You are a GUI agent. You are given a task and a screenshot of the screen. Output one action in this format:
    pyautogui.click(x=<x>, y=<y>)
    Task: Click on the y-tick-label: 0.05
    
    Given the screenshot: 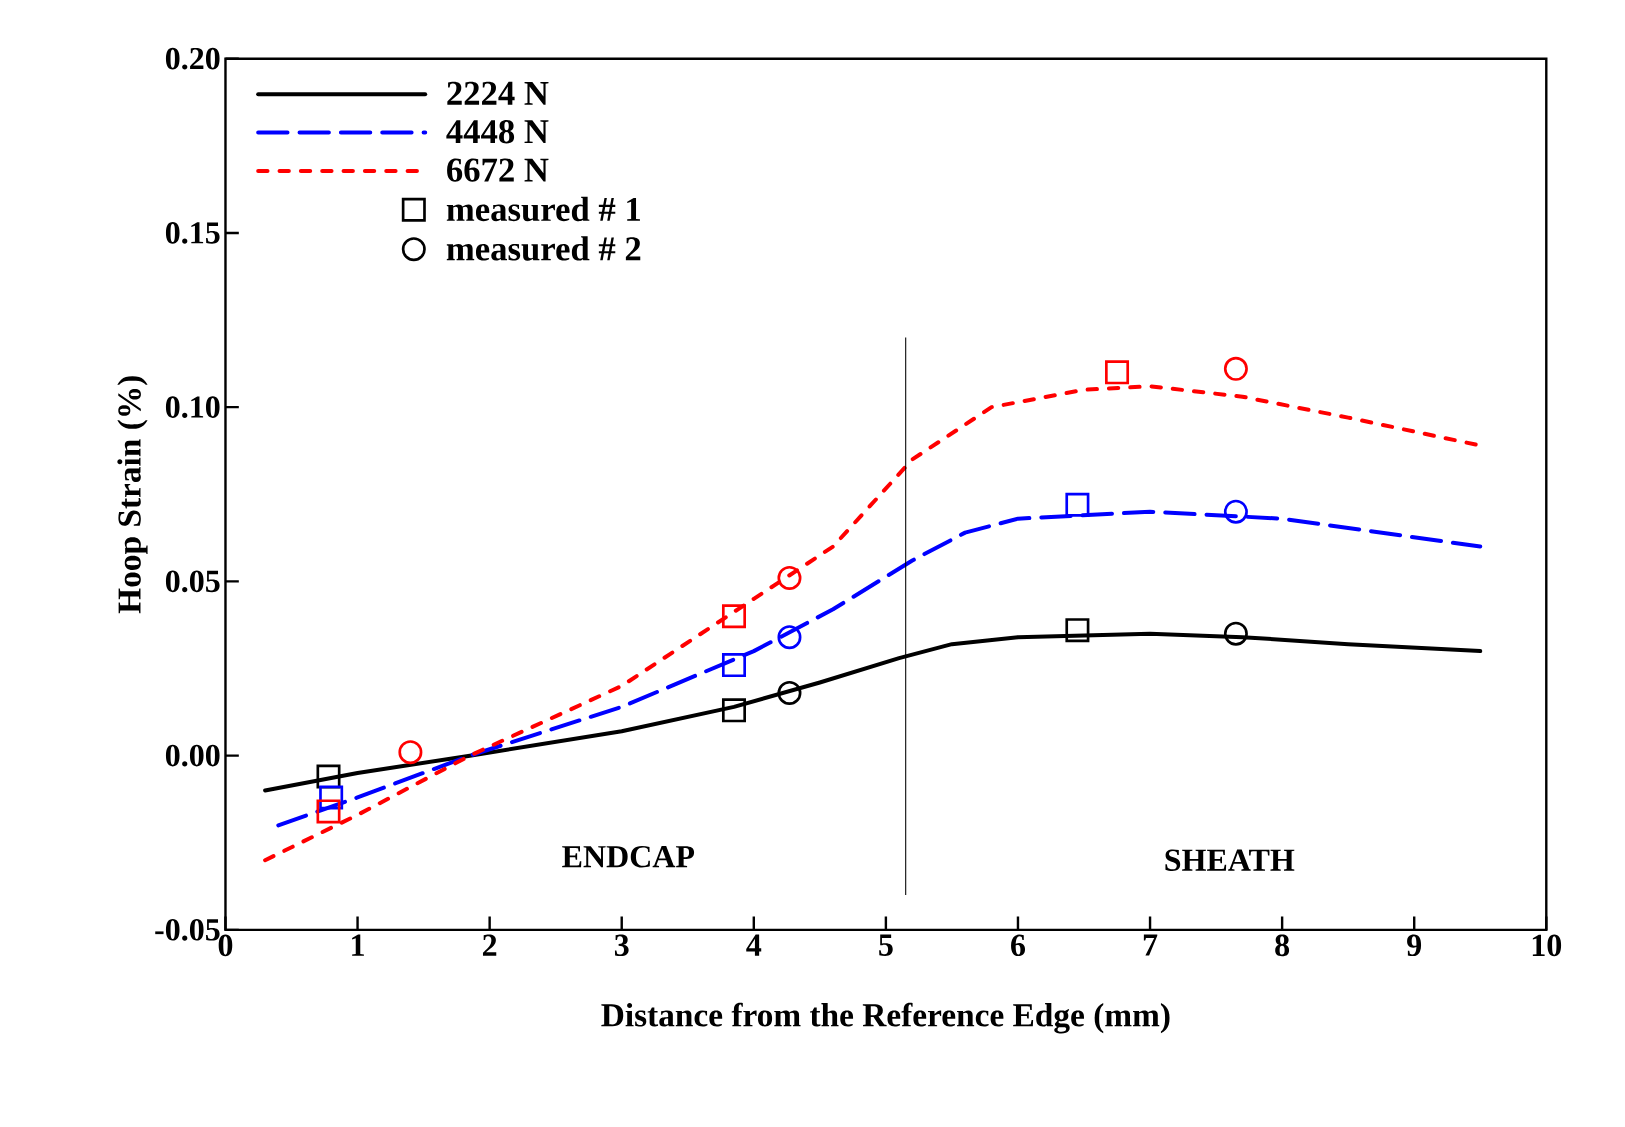 What is the action you would take?
    pyautogui.click(x=192, y=581)
    